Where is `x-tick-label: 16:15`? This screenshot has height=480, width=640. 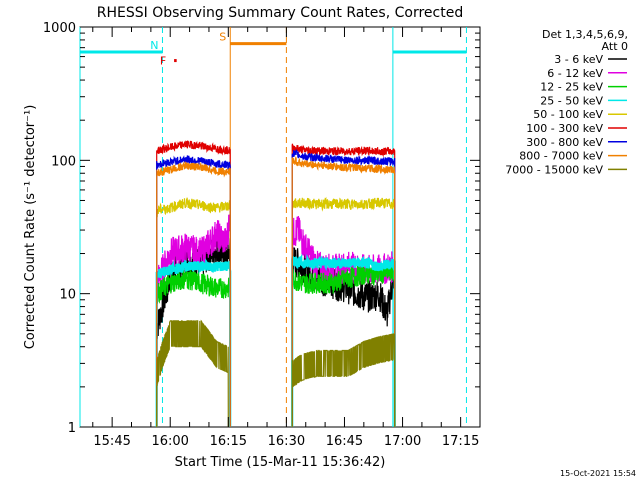
x-tick-label: 16:15 is located at coordinates (228, 441).